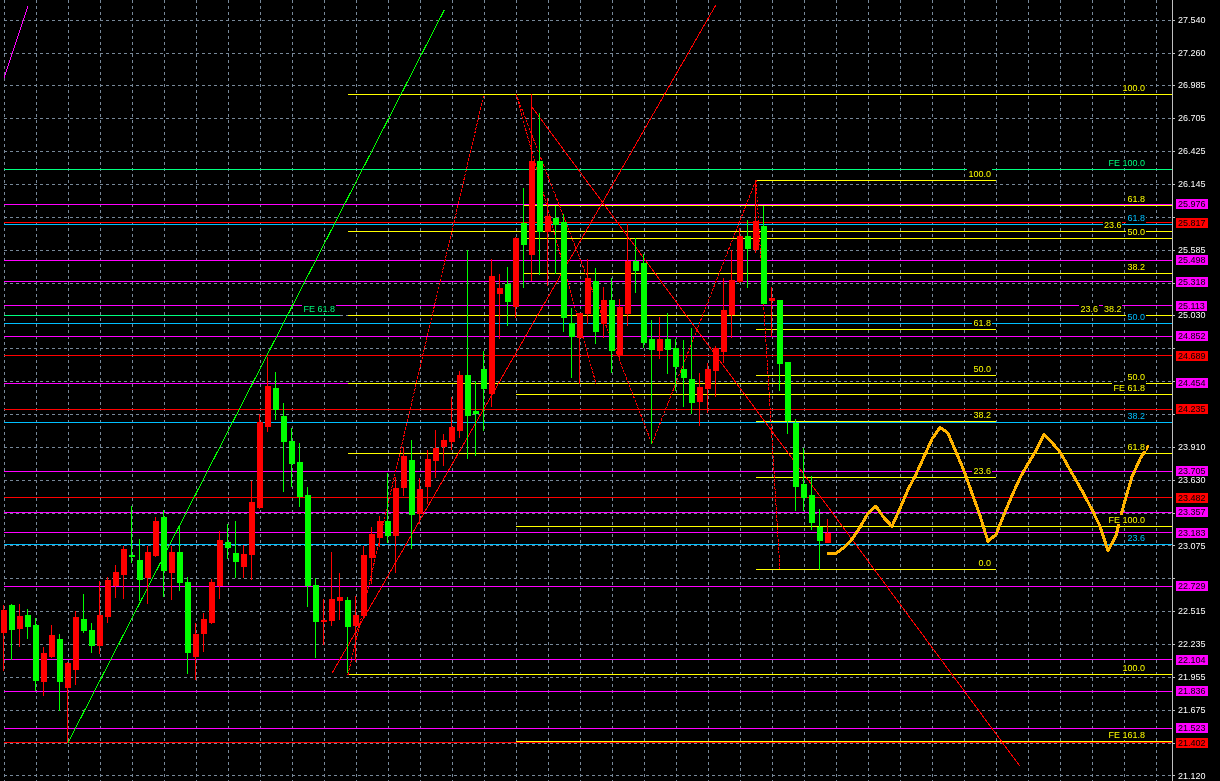  What do you see at coordinates (1192, 204) in the screenshot?
I see `ref-line-label: 25.976` at bounding box center [1192, 204].